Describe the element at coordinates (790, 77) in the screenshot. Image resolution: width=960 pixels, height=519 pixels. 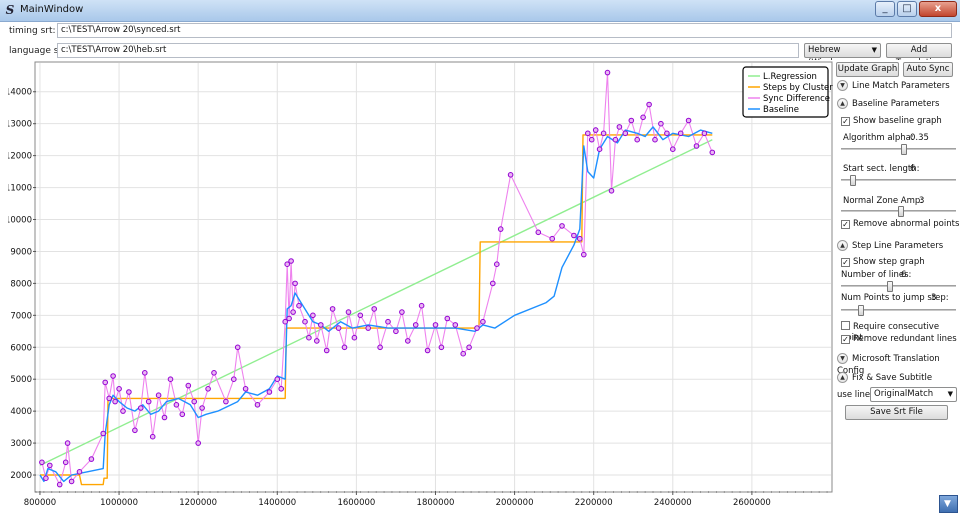
I see `legend-label-regression: L.Regression` at that location.